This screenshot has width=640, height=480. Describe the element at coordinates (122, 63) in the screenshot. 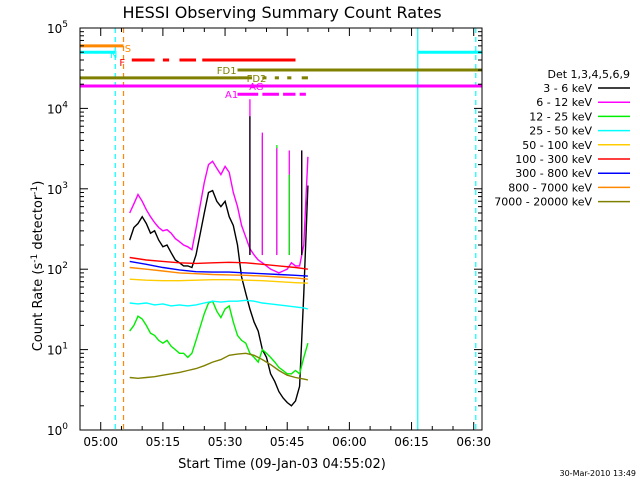

I see `flag-label-f: F` at that location.